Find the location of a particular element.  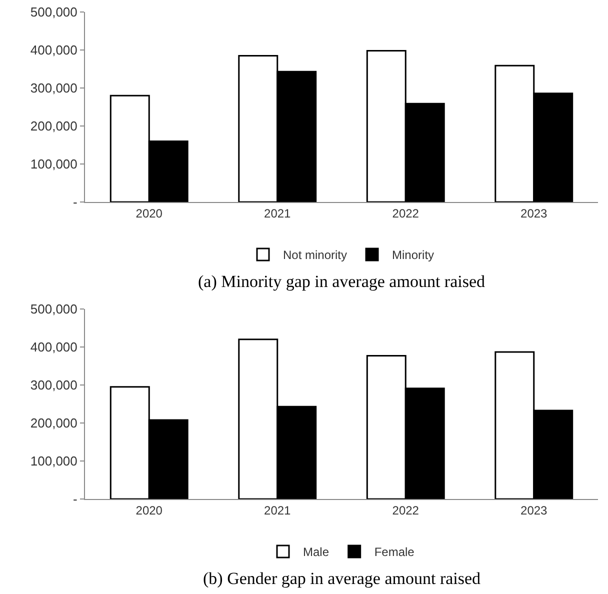

text: (b) Gender gap in average amount raised is located at coordinates (342, 578).